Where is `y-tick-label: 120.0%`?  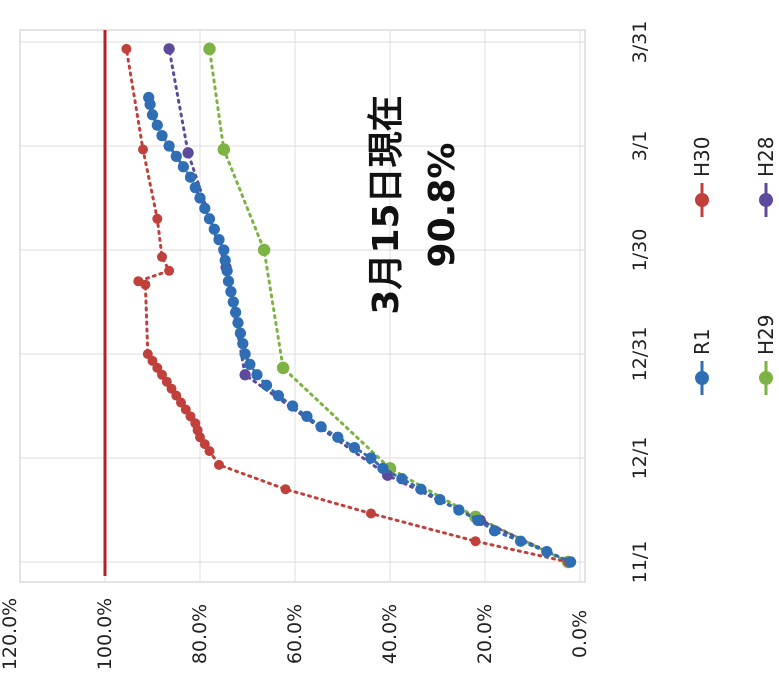 y-tick-label: 120.0% is located at coordinates (10, 634).